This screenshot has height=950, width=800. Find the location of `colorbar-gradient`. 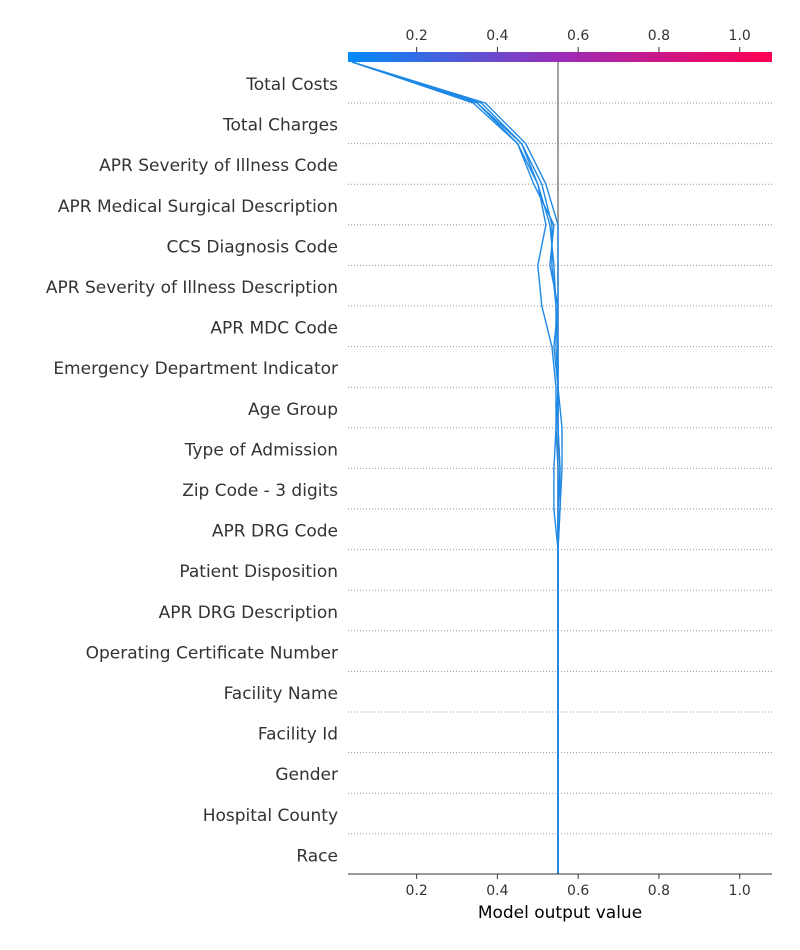

colorbar-gradient is located at coordinates (560, 57).